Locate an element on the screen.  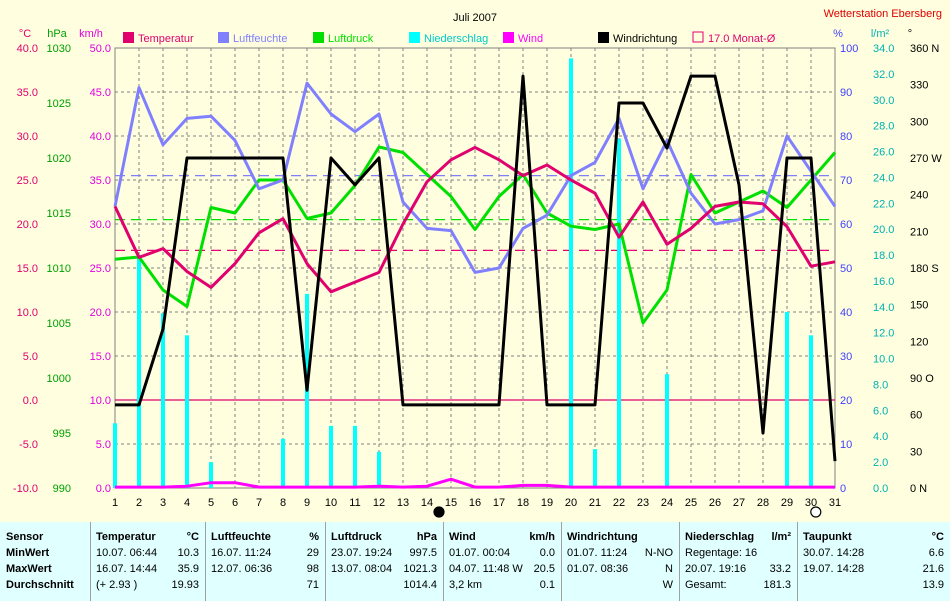
section-title: Temperatur is located at coordinates (126, 537).